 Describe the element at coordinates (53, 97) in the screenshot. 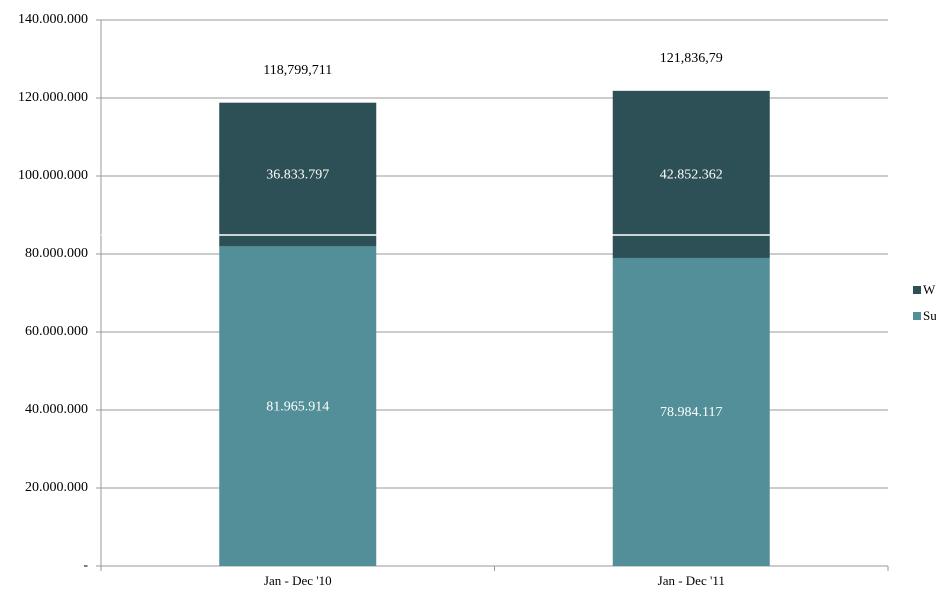

I see `y-tick-label: 120.000.000` at that location.